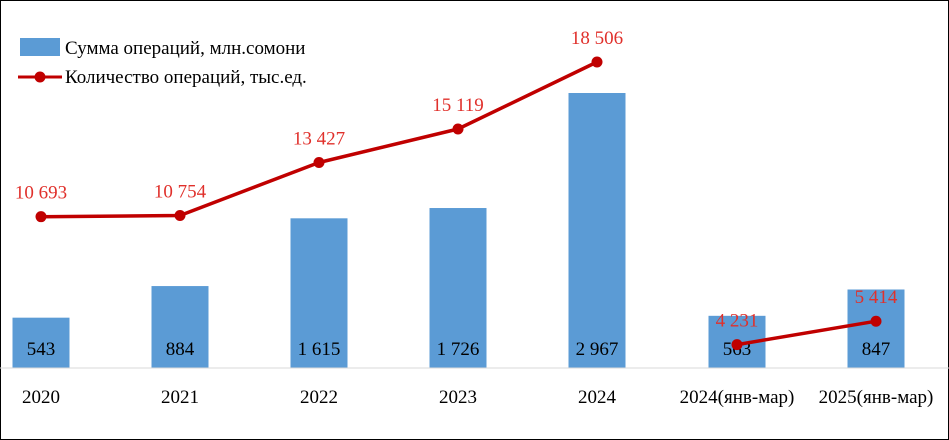 The width and height of the screenshot is (949, 440). What do you see at coordinates (186, 77) in the screenshot?
I see `legend-label-line: Количество операций, тыс.ед.` at bounding box center [186, 77].